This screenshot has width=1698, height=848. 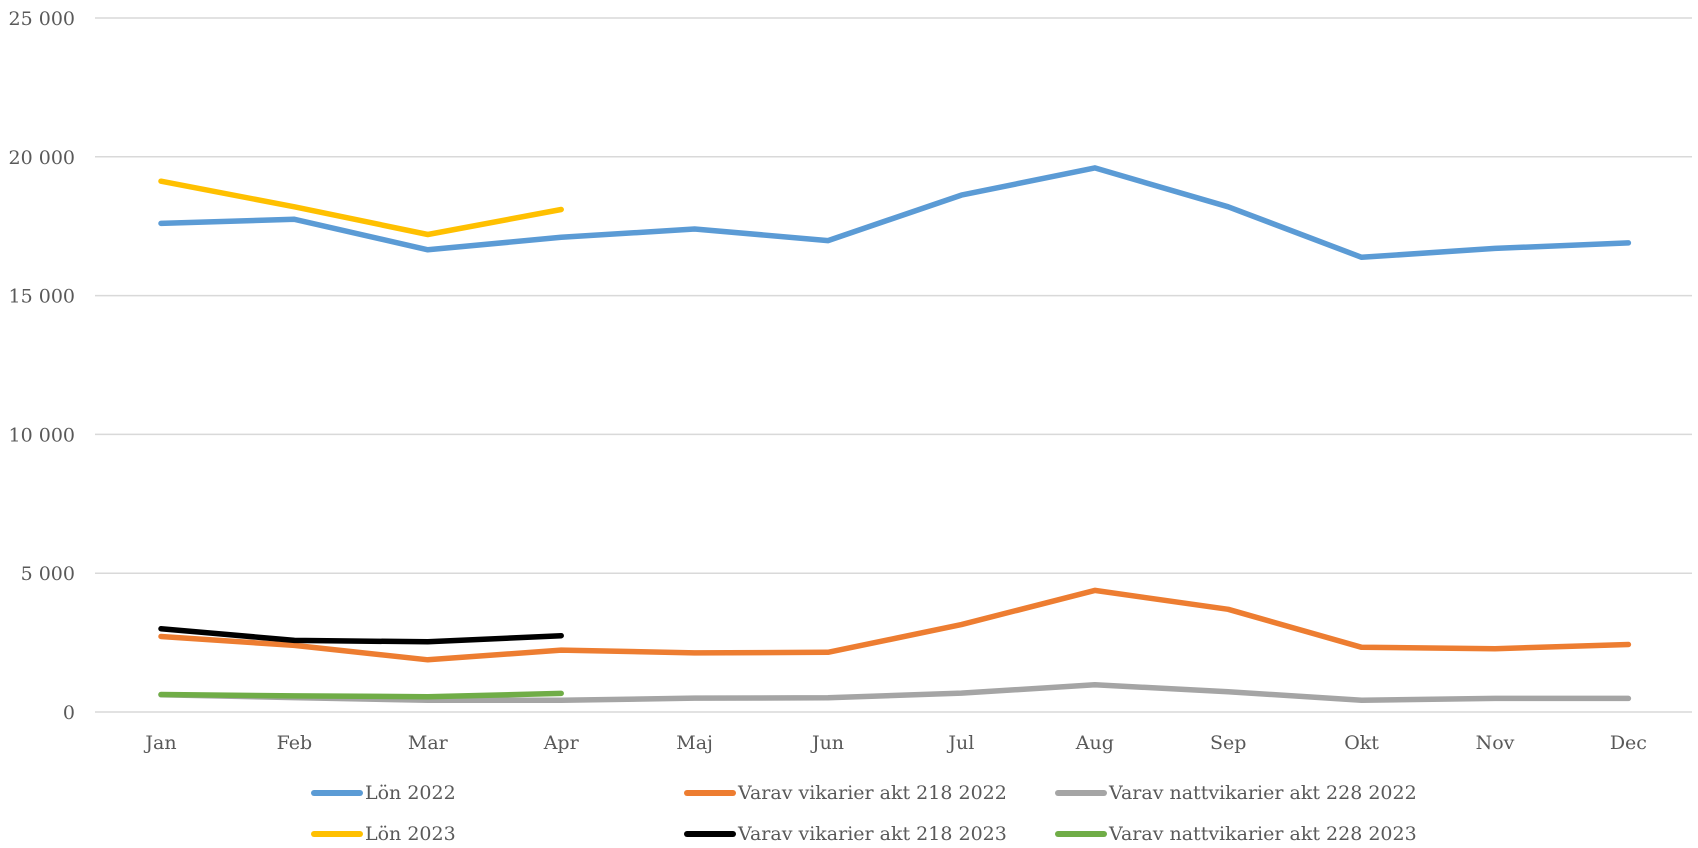 I want to click on x-tick-label: Apr, so click(x=561, y=743).